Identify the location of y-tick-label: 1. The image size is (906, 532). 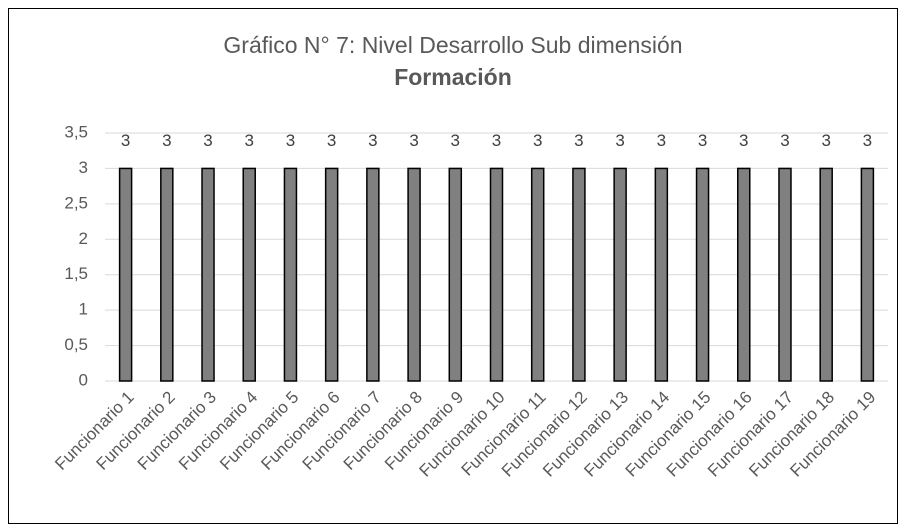
(83, 309).